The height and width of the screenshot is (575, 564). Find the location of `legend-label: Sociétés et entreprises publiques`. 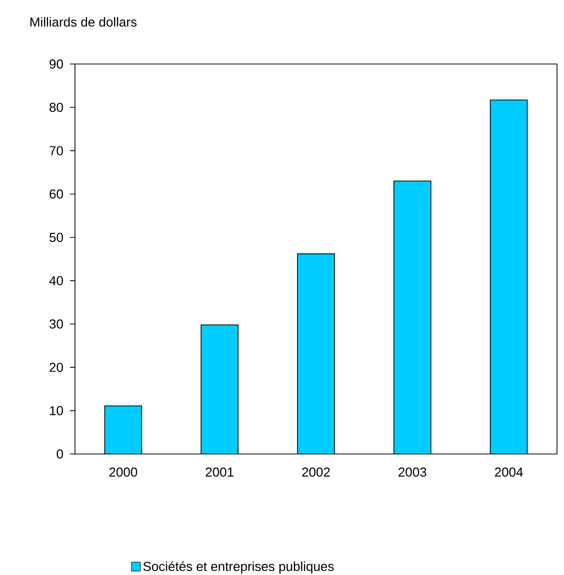

legend-label: Sociétés et entreprises publiques is located at coordinates (238, 567).